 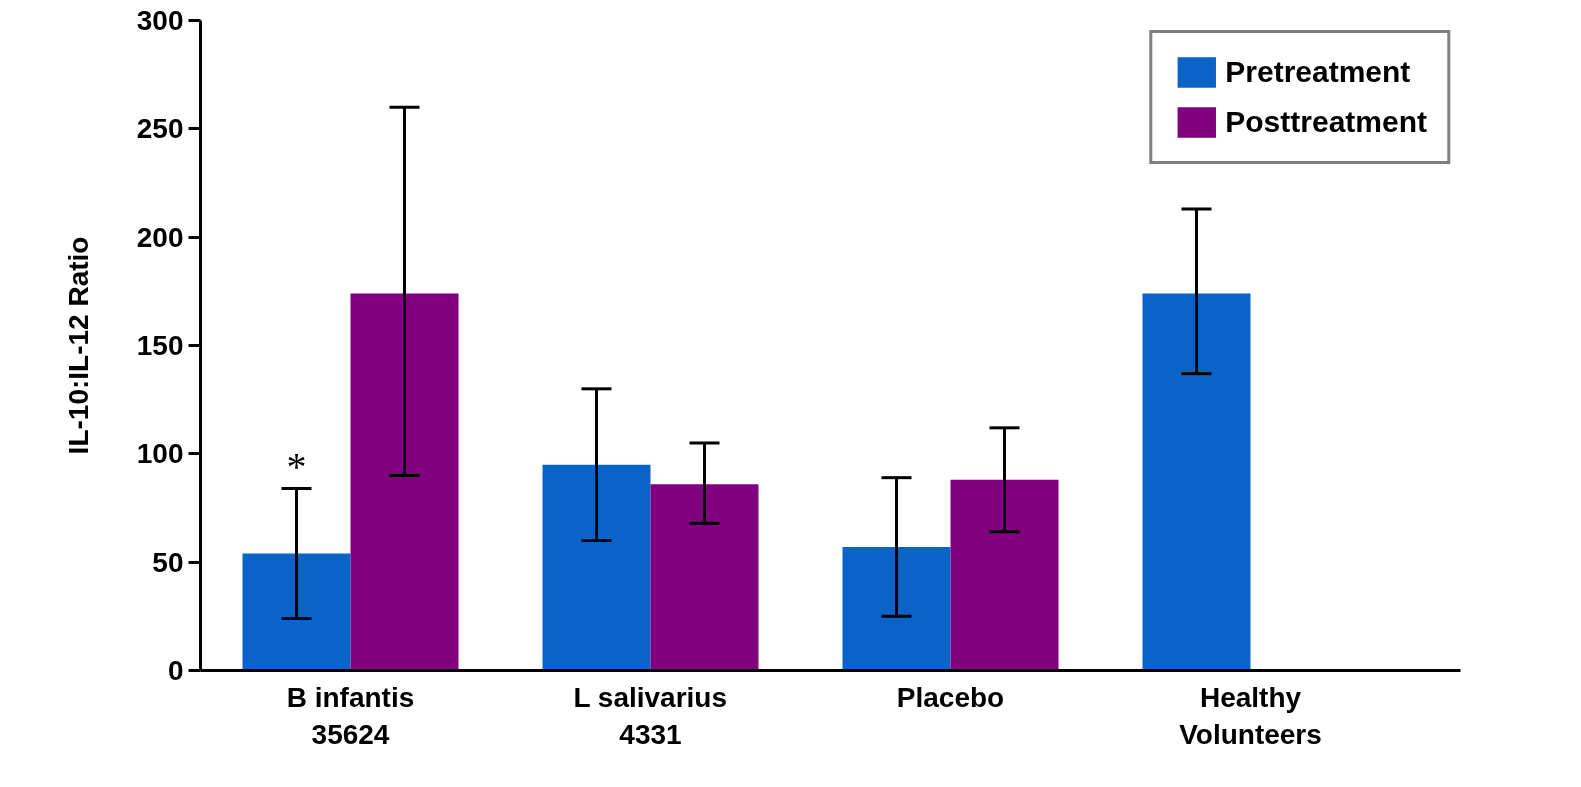 I want to click on y-tick-label: 200, so click(x=160, y=237).